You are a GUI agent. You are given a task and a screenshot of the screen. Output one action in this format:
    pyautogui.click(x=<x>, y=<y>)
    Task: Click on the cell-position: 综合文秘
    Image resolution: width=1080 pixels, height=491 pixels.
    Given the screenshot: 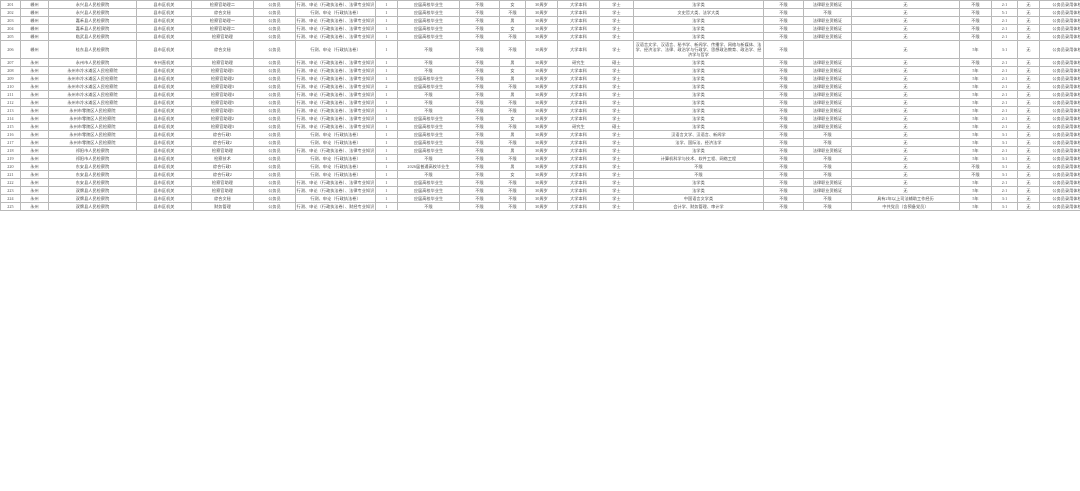 What is the action you would take?
    pyautogui.click(x=222, y=49)
    